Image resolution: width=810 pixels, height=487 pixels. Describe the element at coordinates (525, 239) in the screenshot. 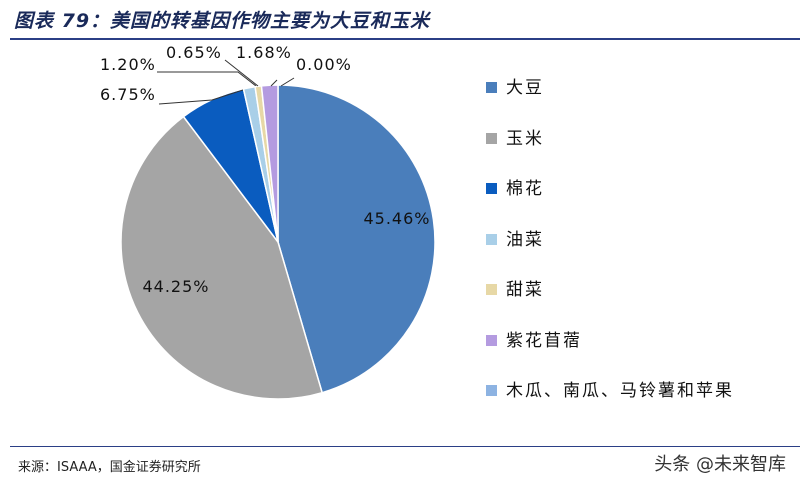

I see `legend-label: 油菜` at that location.